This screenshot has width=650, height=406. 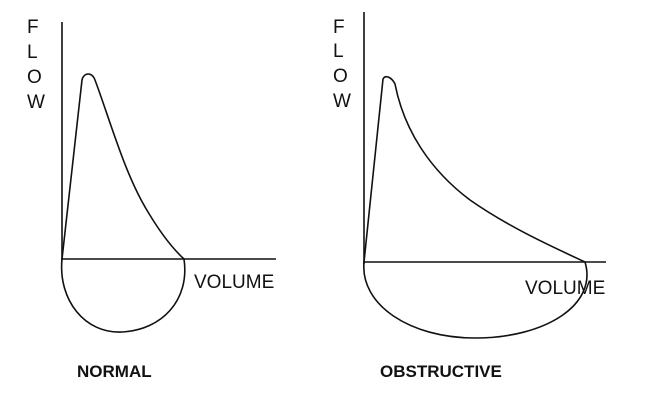 I want to click on obstructive-flow-label-letter: L, so click(x=338, y=51).